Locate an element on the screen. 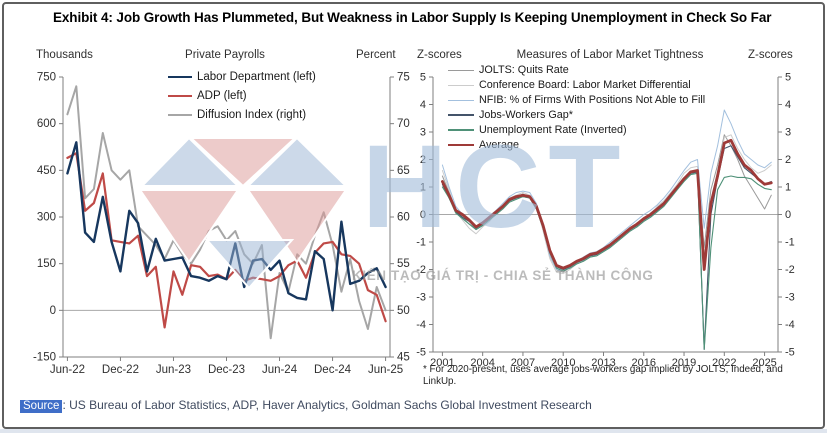 The image size is (827, 433). x-tick-label: Dec-24 is located at coordinates (333, 370).